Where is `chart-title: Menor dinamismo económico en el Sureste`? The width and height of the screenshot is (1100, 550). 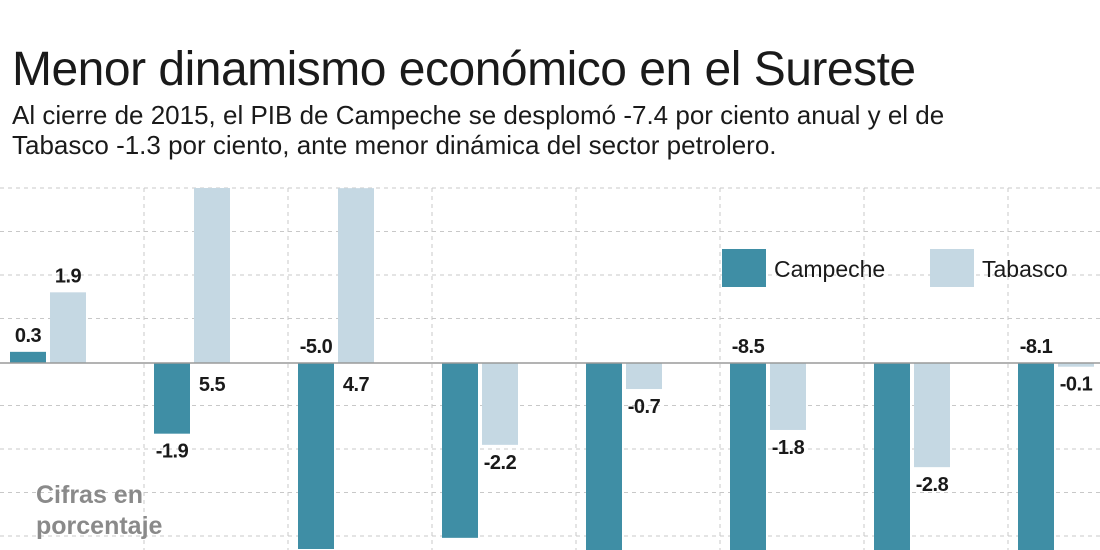
chart-title: Menor dinamismo económico en el Sureste is located at coordinates (464, 69).